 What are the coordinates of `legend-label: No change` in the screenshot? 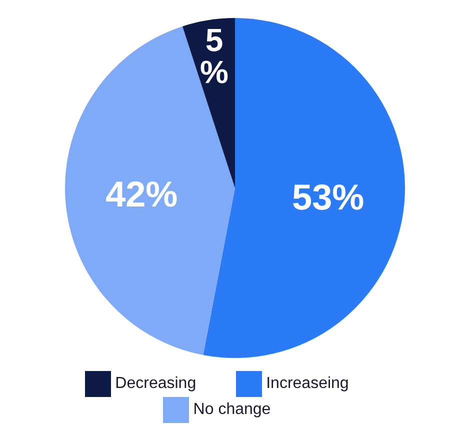 It's located at (232, 409).